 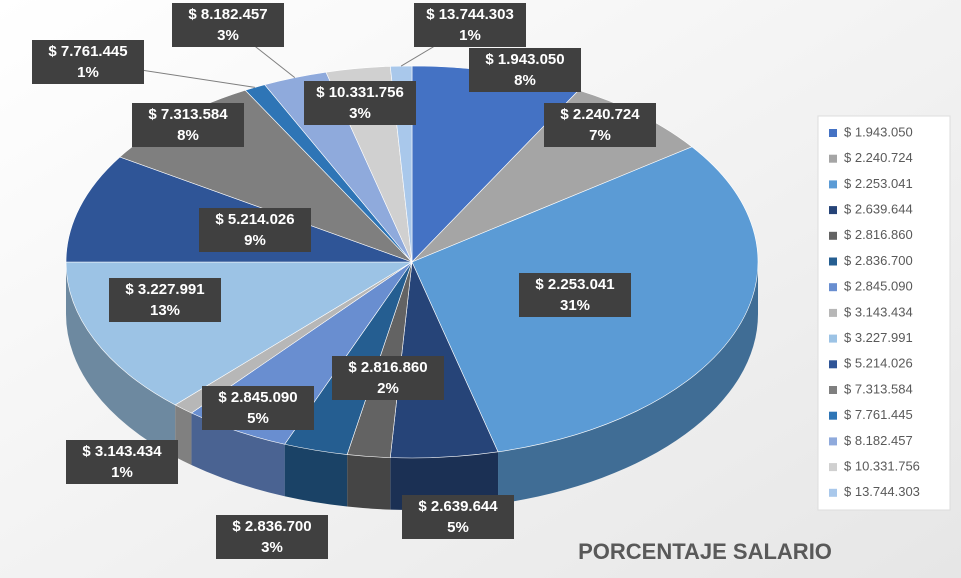 What do you see at coordinates (470, 14) in the screenshot?
I see `label-category: $ 13.744.303` at bounding box center [470, 14].